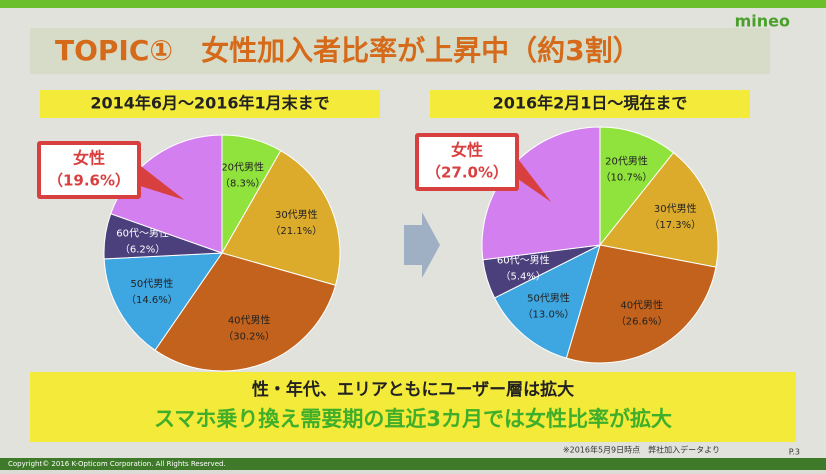  I want to click on summary-band, so click(413, 407).